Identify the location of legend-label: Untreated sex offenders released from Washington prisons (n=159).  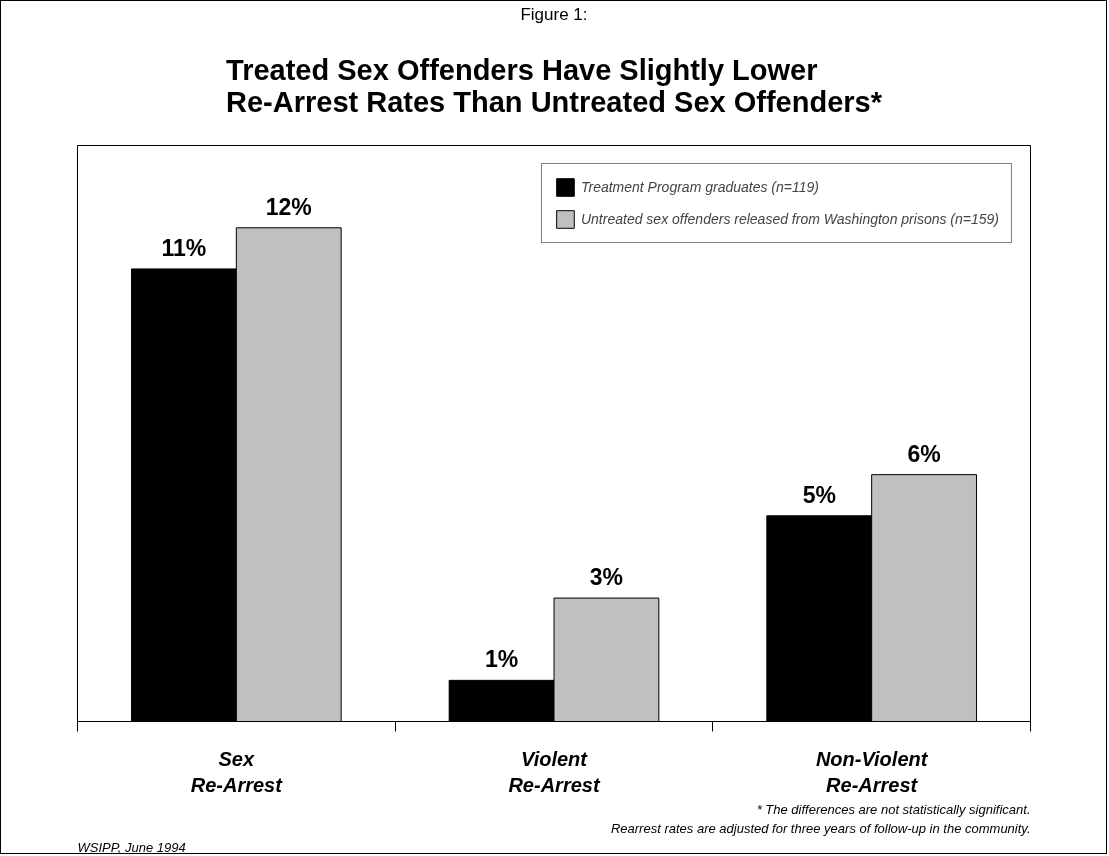
(789, 219).